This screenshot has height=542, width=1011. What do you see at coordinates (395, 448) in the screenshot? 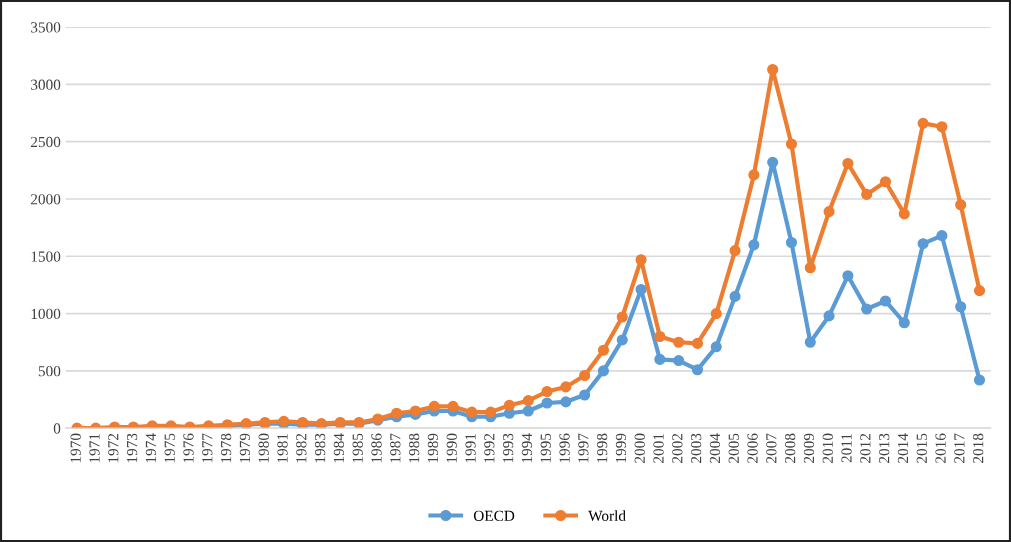
I see `x-tick-label: 1987` at bounding box center [395, 448].